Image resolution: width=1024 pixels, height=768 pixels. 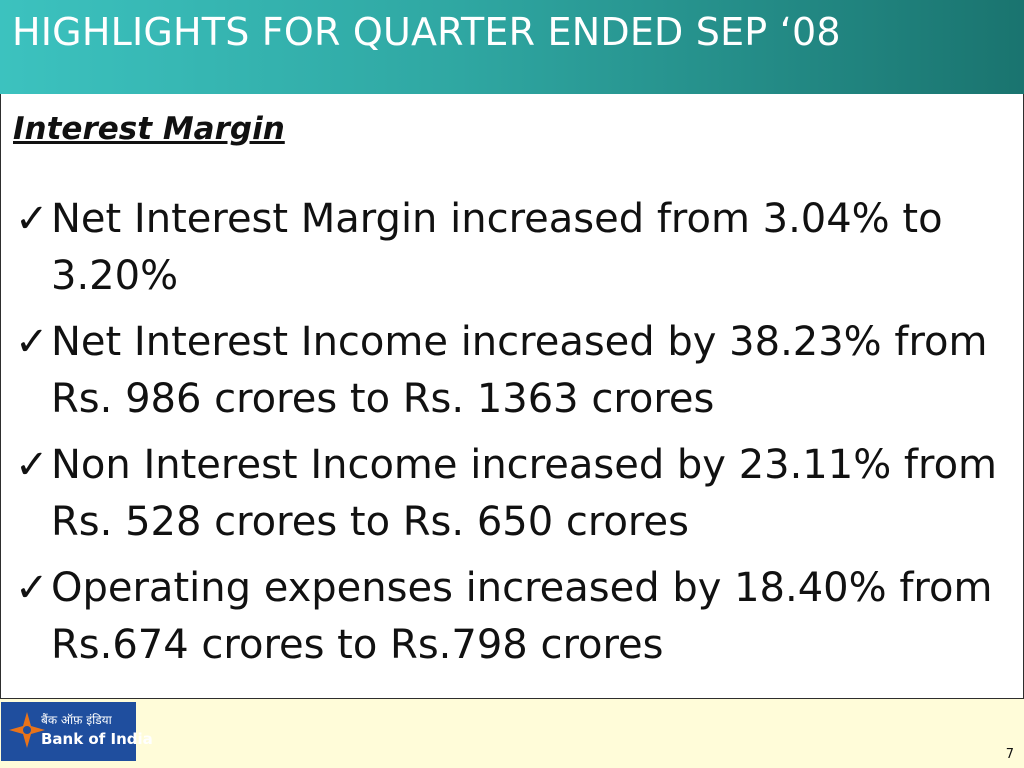 What do you see at coordinates (76, 720) in the screenshot?
I see `logo-hindi-text: बैंक ऑफ़ इंडिया` at bounding box center [76, 720].